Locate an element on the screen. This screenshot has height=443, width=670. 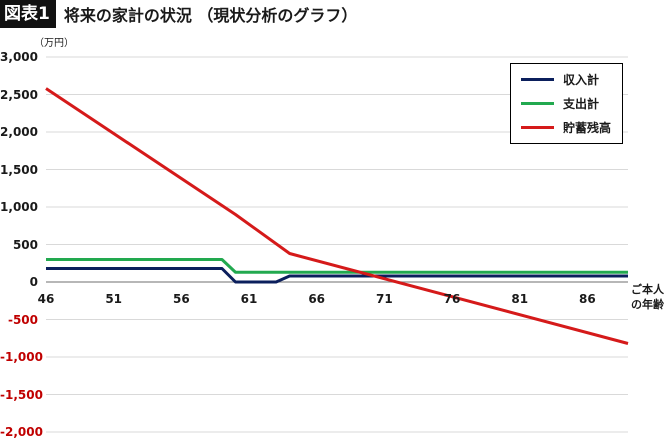
legend-label: 支出計 is located at coordinates (581, 104).